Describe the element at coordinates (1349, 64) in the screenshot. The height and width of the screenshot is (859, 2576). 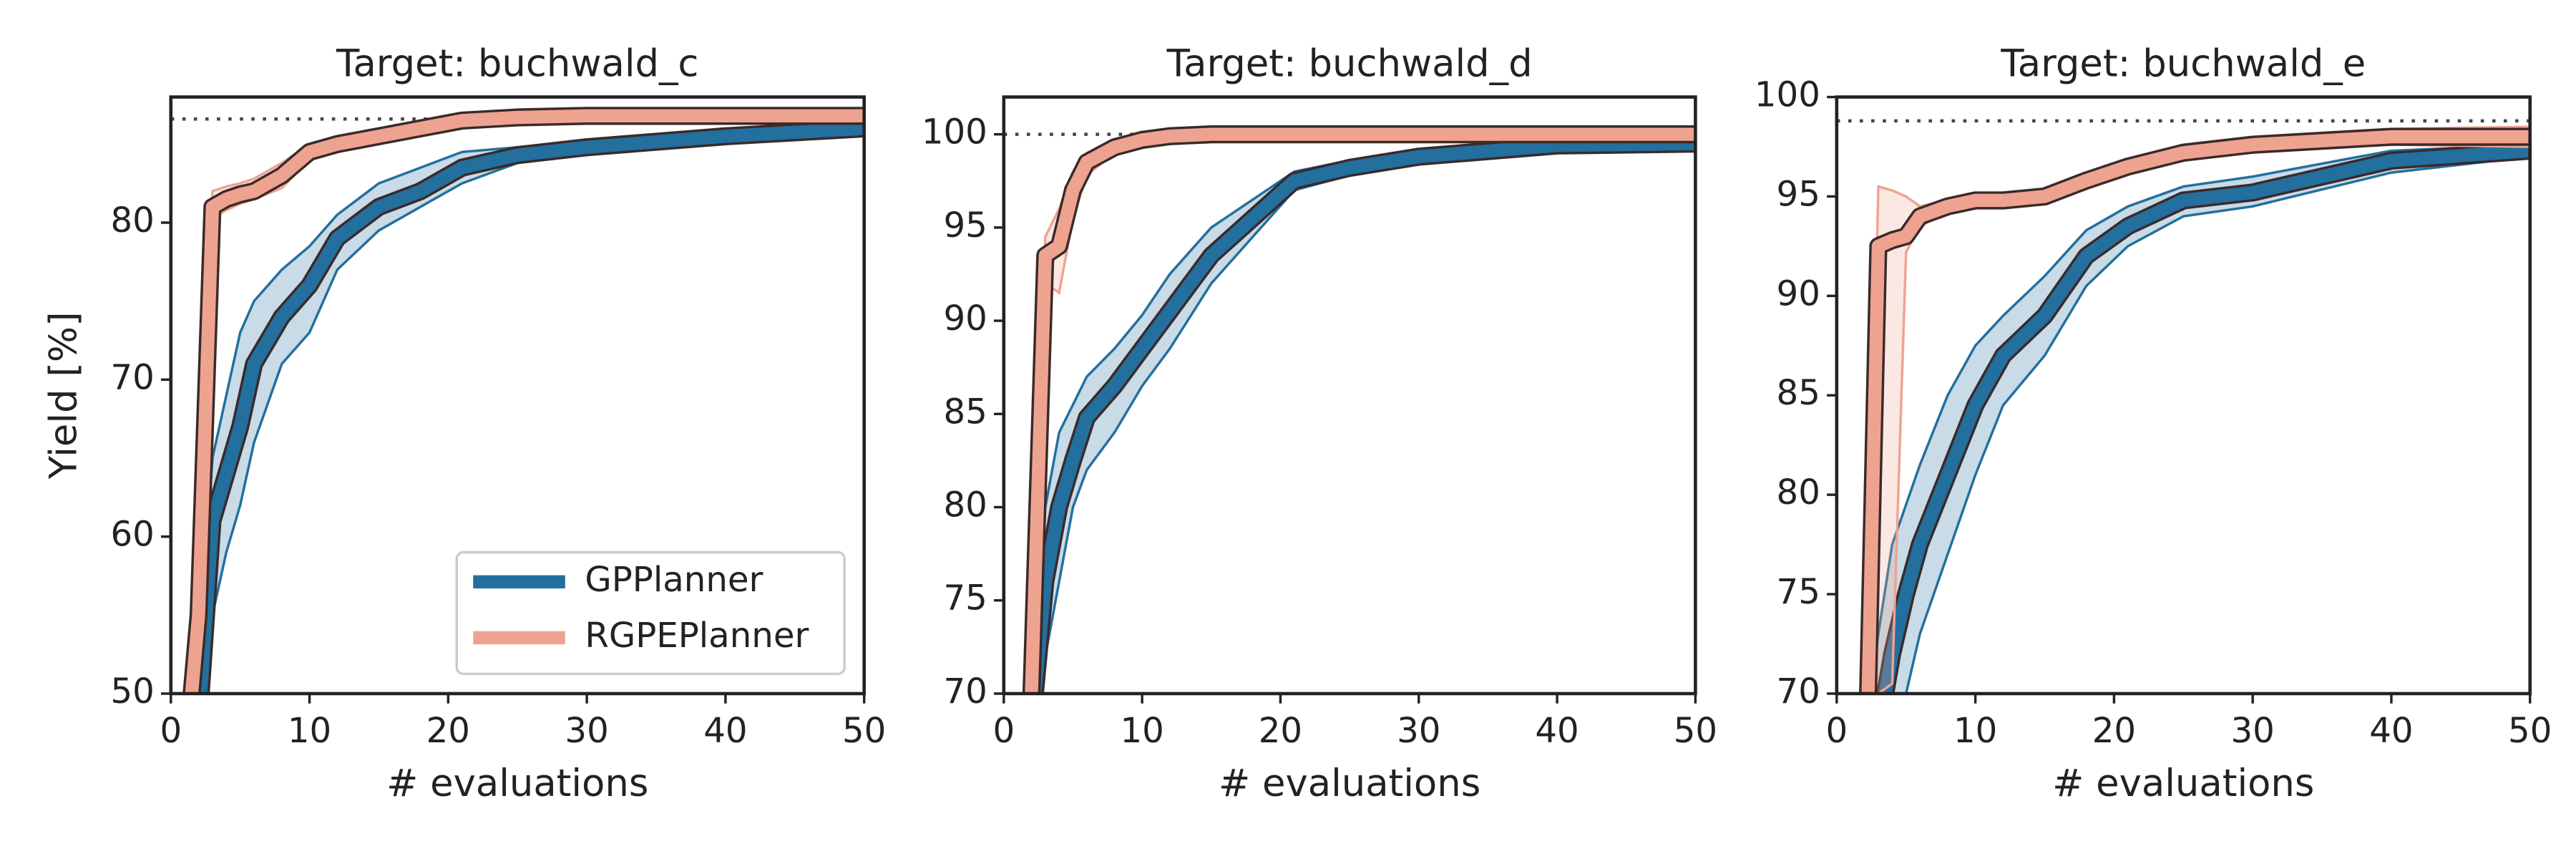
I see `chart-title: Target: buchwald_d` at that location.